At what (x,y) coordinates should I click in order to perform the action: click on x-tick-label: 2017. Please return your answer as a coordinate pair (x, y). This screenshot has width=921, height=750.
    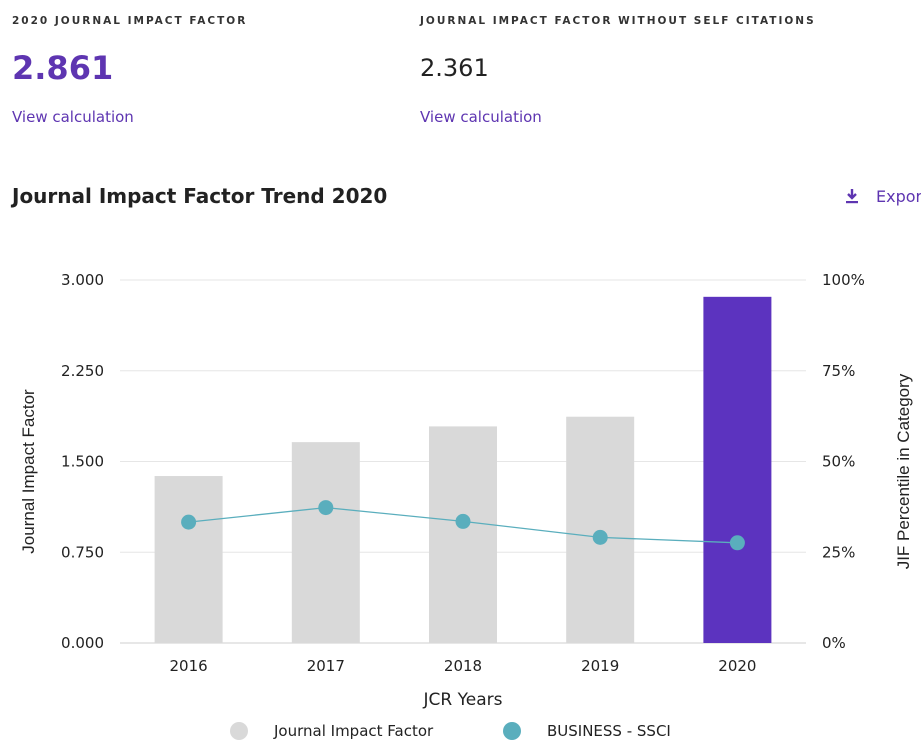
    Looking at the image, I should click on (326, 666).